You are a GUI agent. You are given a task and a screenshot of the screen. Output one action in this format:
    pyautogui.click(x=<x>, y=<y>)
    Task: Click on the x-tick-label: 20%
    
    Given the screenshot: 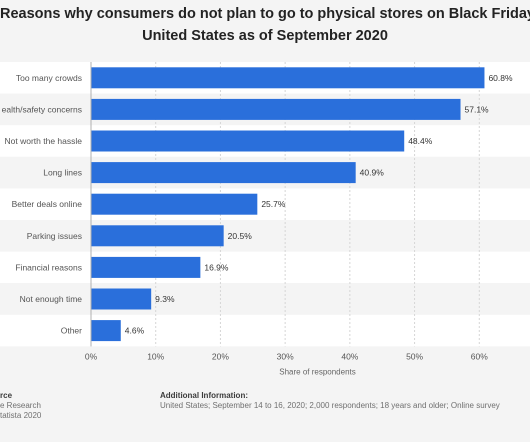 What is the action you would take?
    pyautogui.click(x=220, y=356)
    